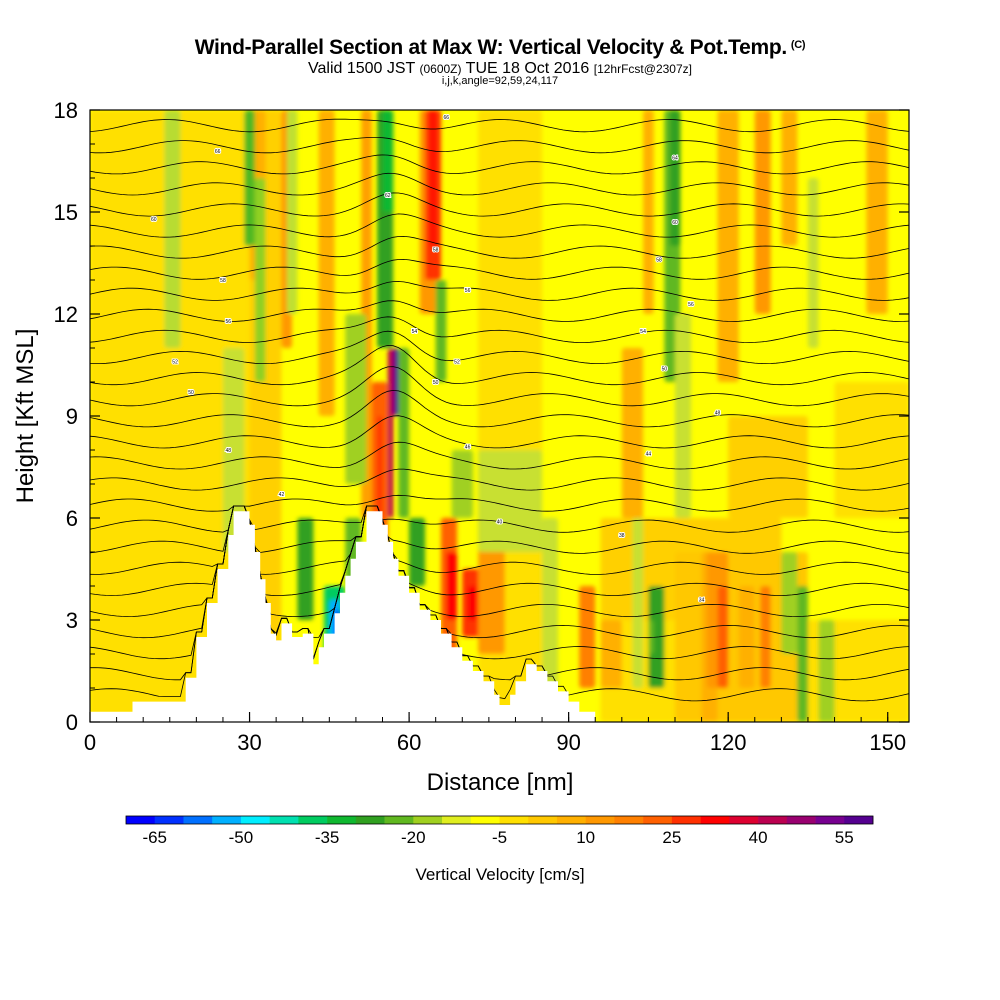  What do you see at coordinates (622, 536) in the screenshot?
I see `contour-label: 38` at bounding box center [622, 536].